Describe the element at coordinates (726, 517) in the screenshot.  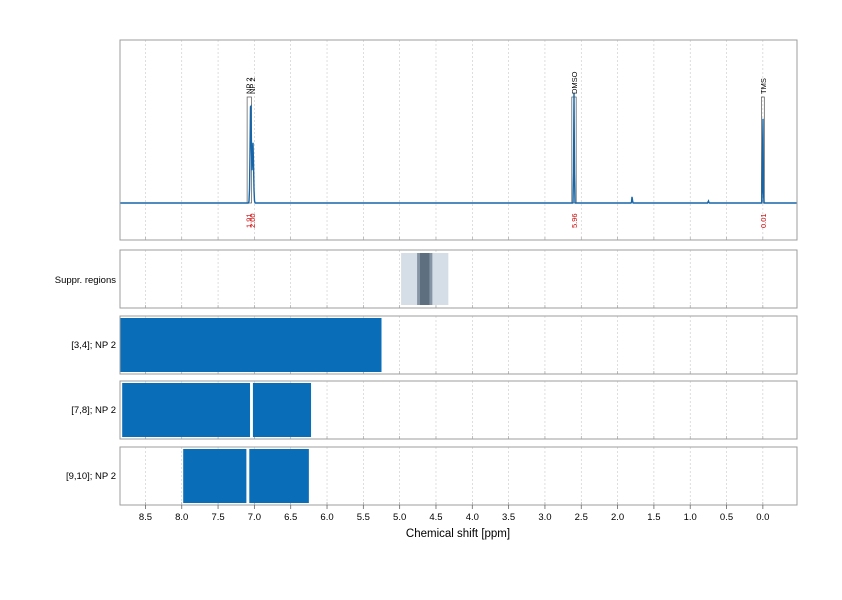
I see `x-tick-label: 0.5` at that location.